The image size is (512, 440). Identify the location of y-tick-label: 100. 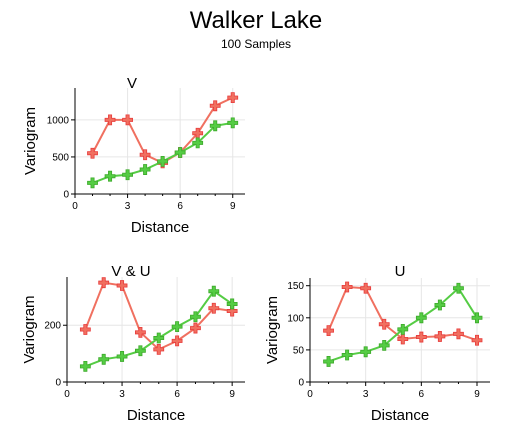
(295, 318).